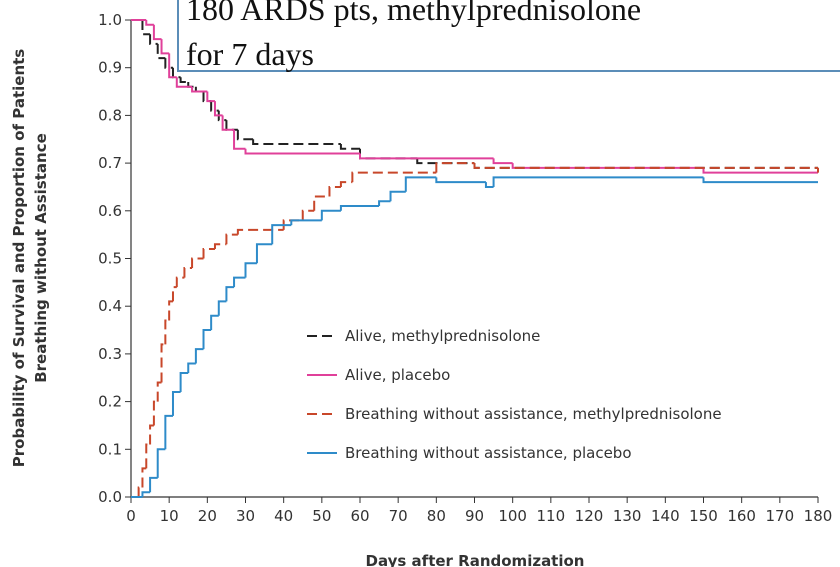  I want to click on y-tick-label: 0.8, so click(110, 115).